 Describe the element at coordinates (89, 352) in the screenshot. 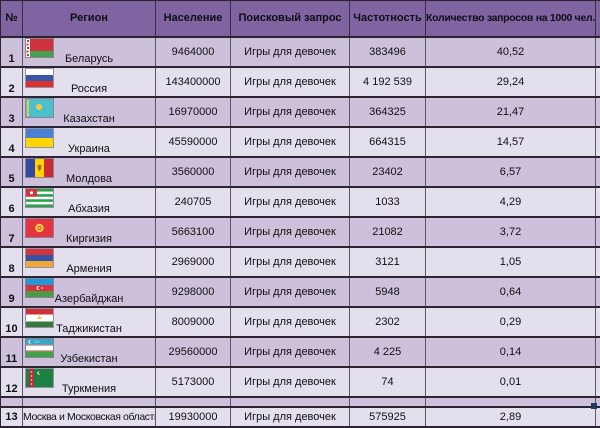

I see `region-cell: Узбекистан` at that location.